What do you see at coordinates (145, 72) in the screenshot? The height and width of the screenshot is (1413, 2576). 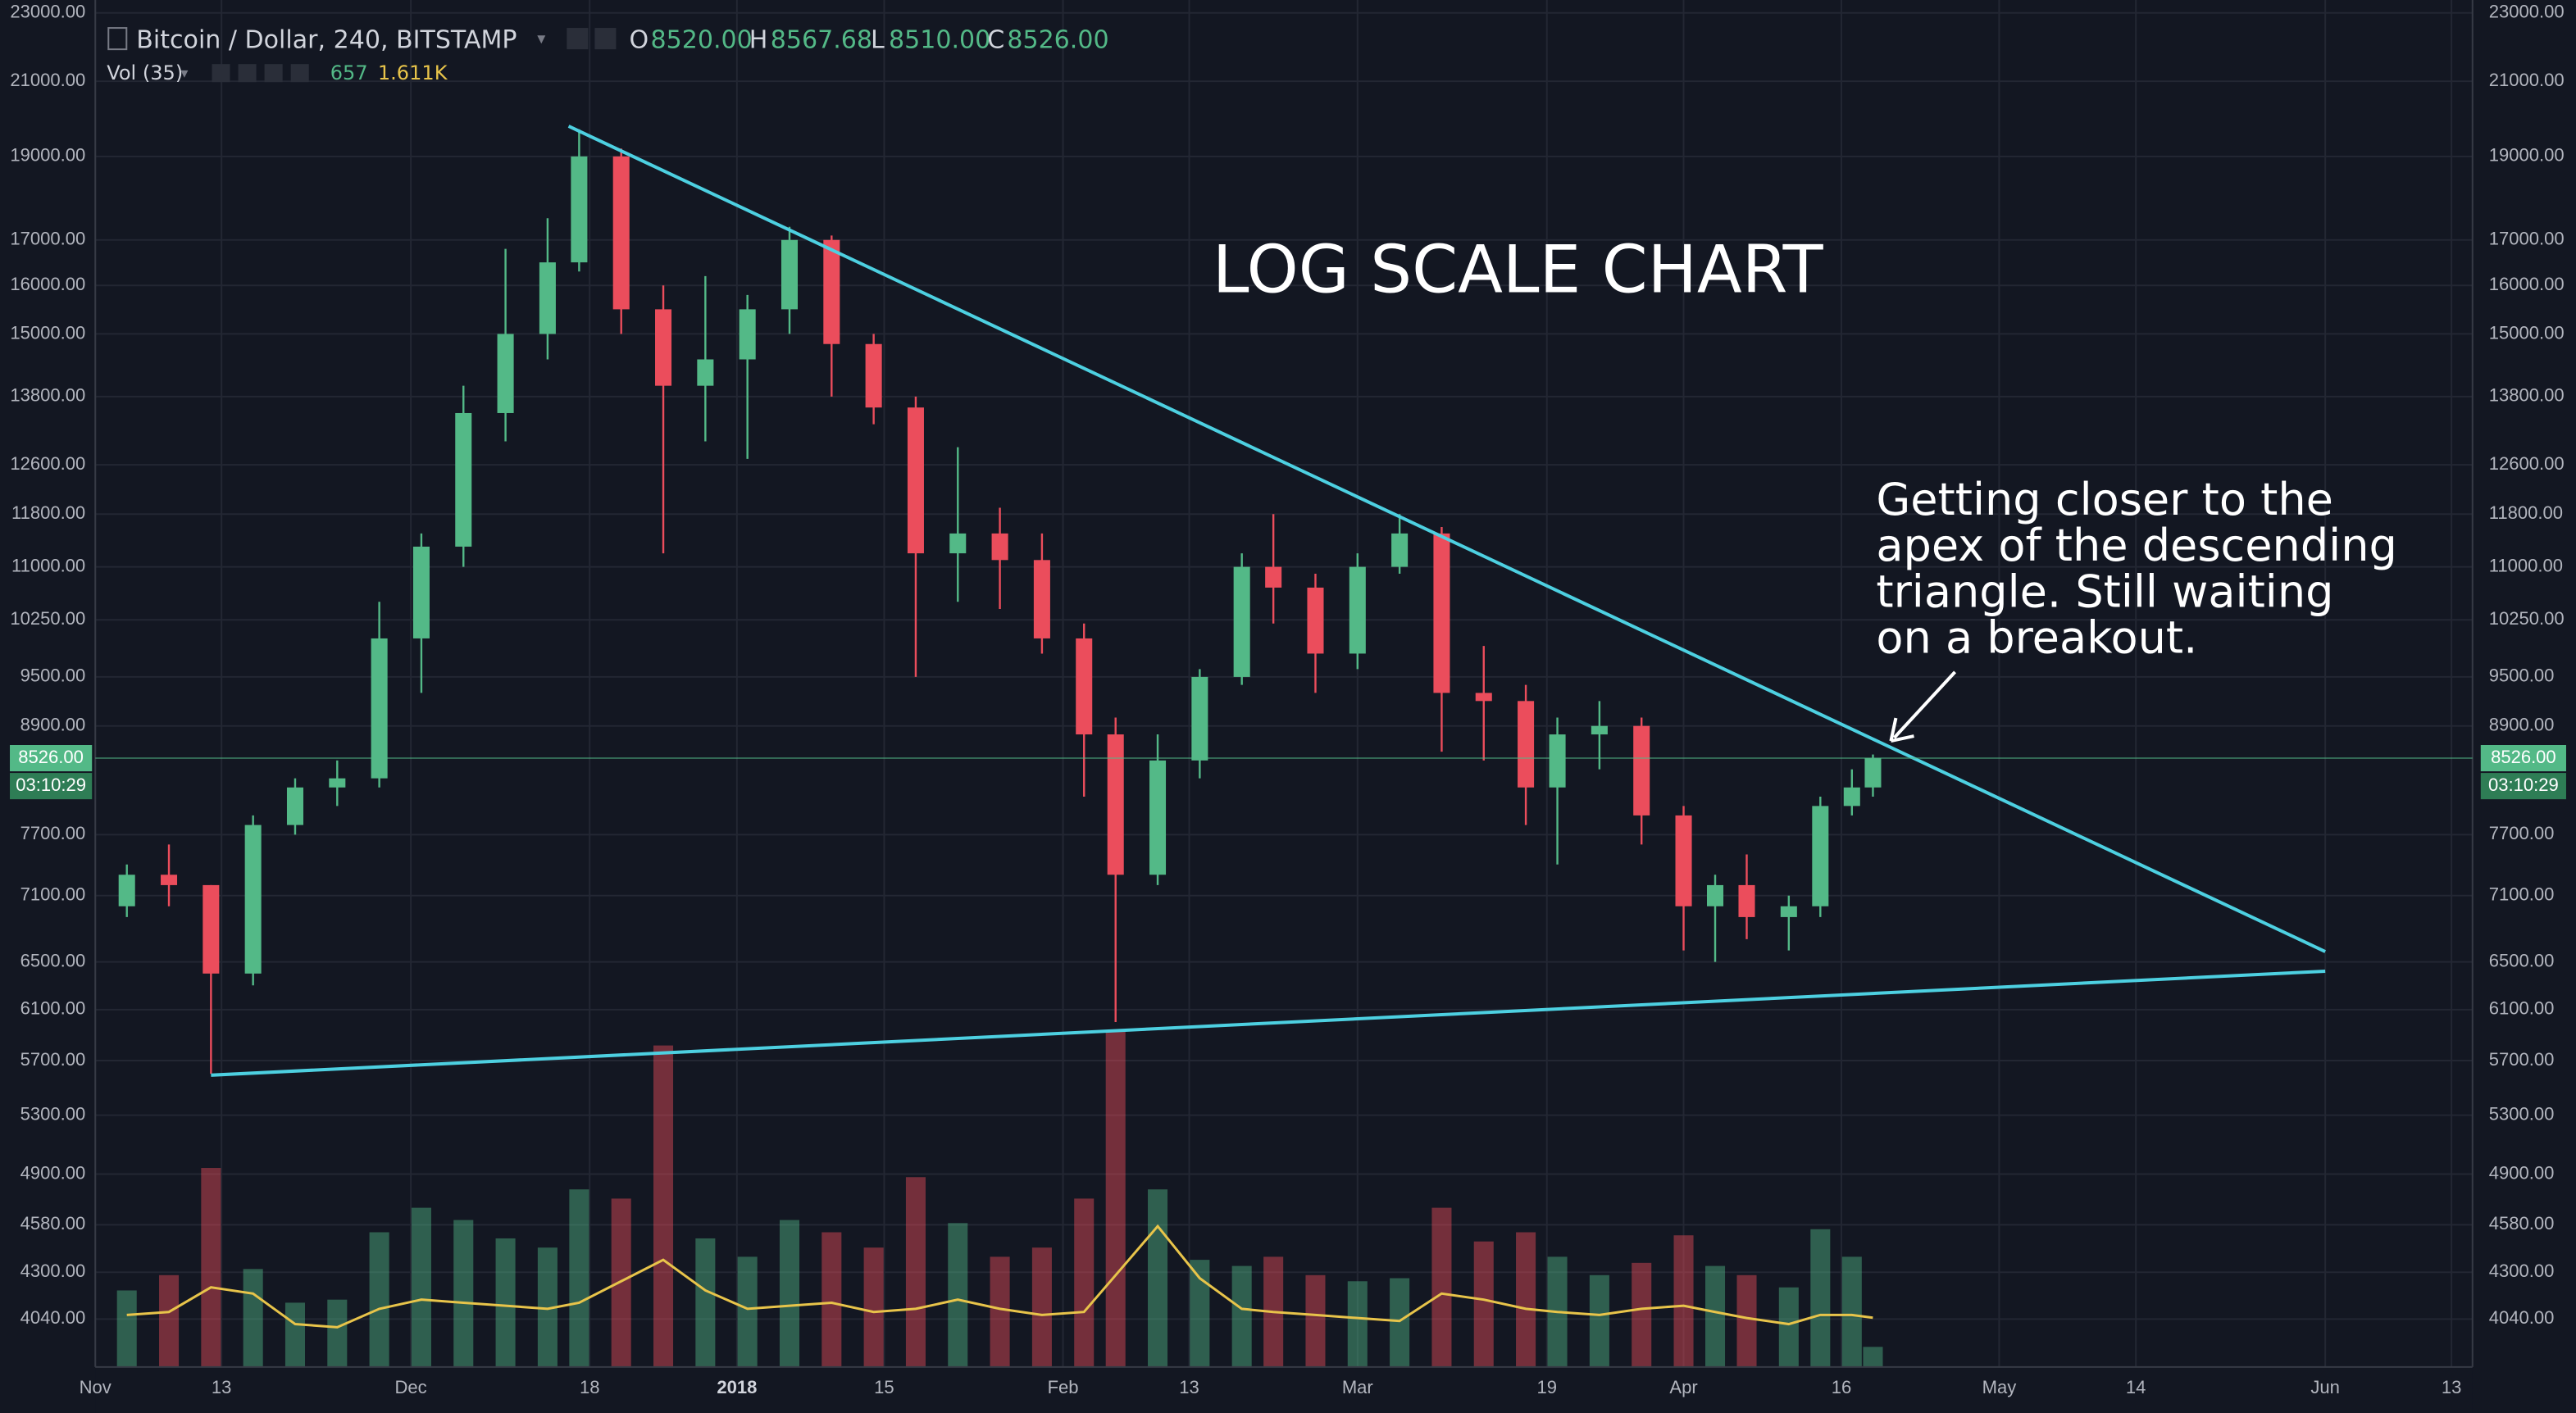 I see `volume-label: Vol (35)` at bounding box center [145, 72].